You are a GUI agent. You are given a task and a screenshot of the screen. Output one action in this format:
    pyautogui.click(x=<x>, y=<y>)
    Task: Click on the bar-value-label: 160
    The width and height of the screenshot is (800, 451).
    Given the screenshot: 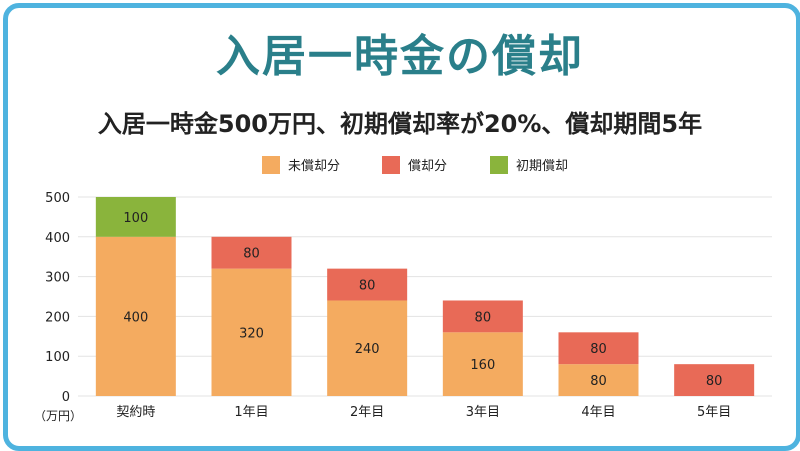 What is the action you would take?
    pyautogui.click(x=482, y=365)
    